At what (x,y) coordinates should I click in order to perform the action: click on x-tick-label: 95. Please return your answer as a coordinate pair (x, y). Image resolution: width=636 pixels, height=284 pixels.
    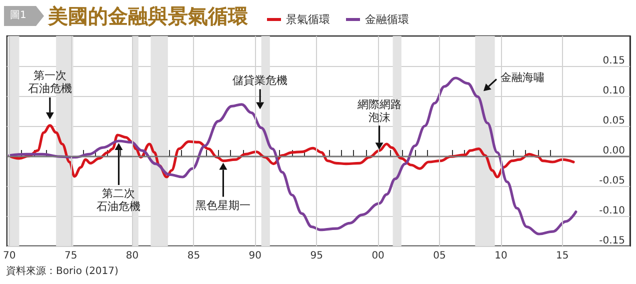
    Looking at the image, I should click on (316, 256).